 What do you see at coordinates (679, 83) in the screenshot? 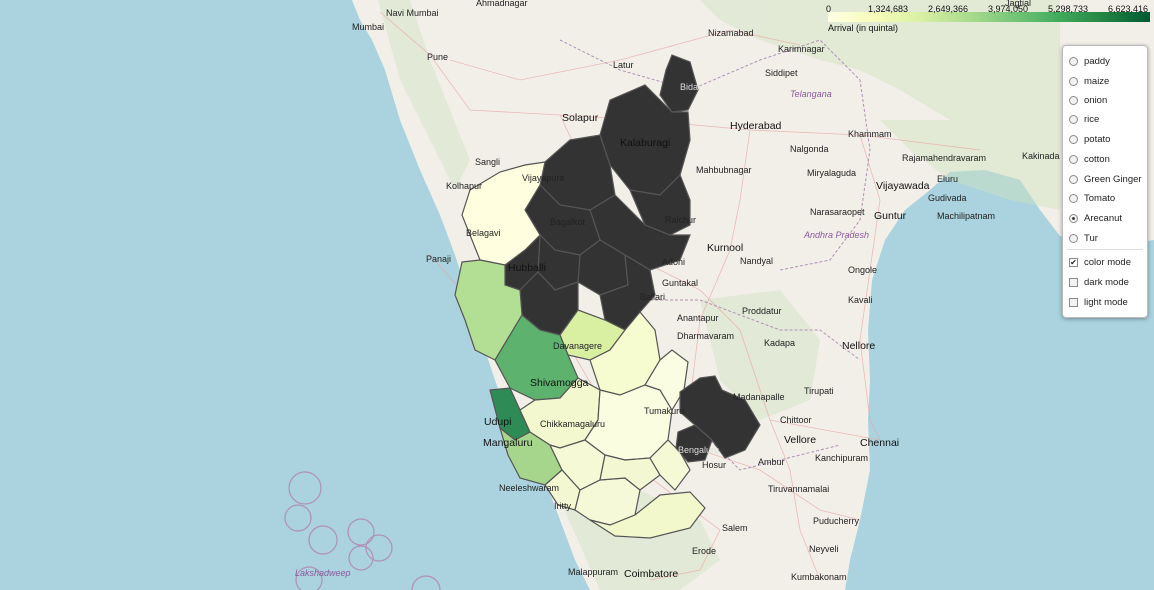
I see `district-bidar` at bounding box center [679, 83].